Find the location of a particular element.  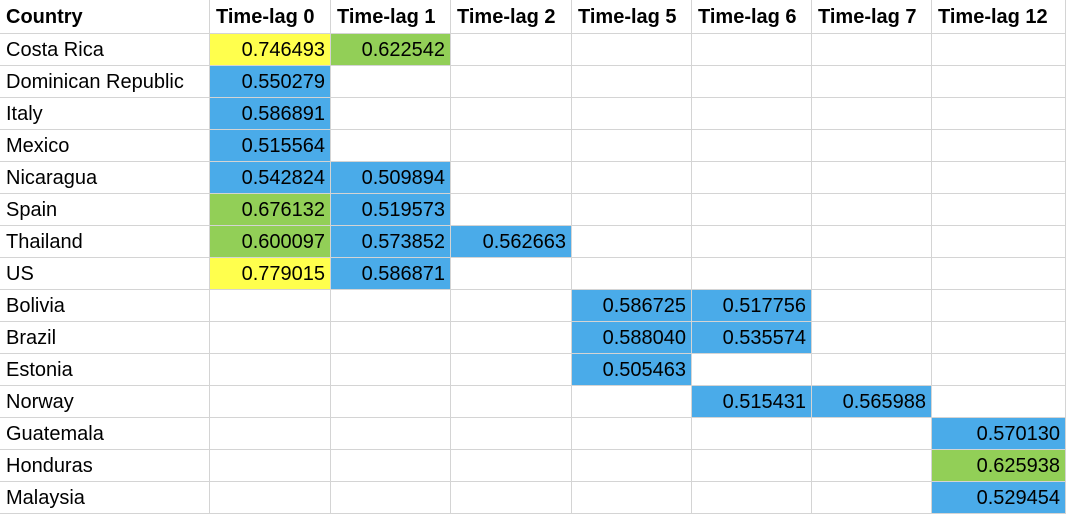

value-cell: 0.573852 is located at coordinates (391, 242).